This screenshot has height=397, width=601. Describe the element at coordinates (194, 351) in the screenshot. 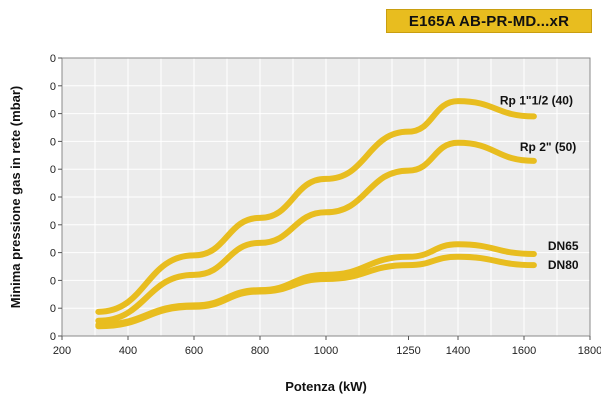

I see `x-tick-label: 600` at that location.